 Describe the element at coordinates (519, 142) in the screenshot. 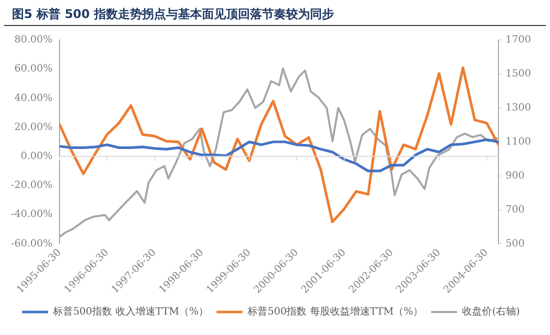

I see `y2-tick-label: 1100` at that location.